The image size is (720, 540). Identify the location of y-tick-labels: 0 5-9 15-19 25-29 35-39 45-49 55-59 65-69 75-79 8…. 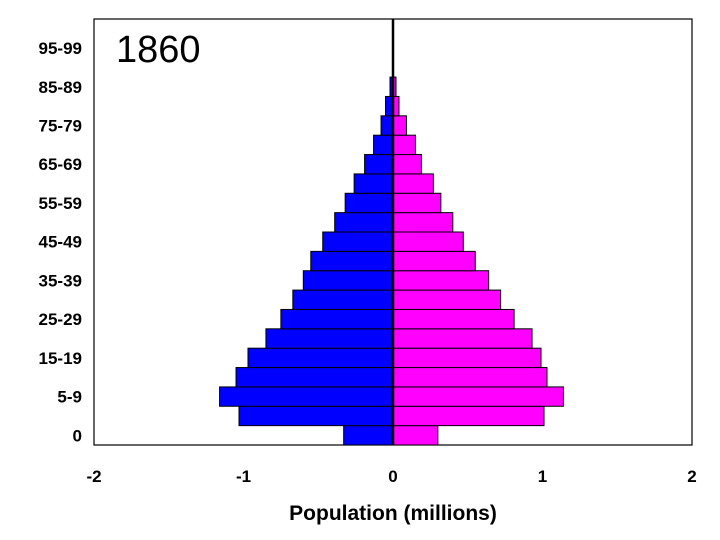
(60, 242).